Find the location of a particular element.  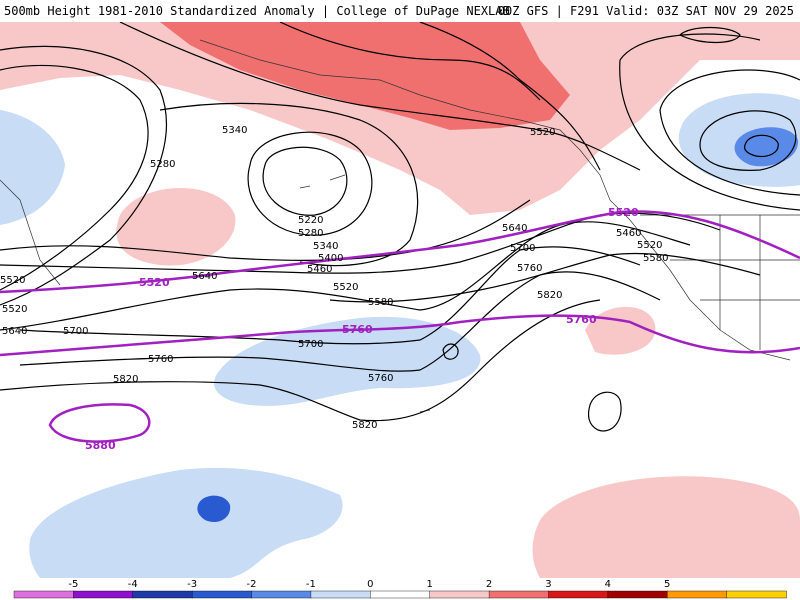

strong-negative-anomaly-south is located at coordinates (214, 509).